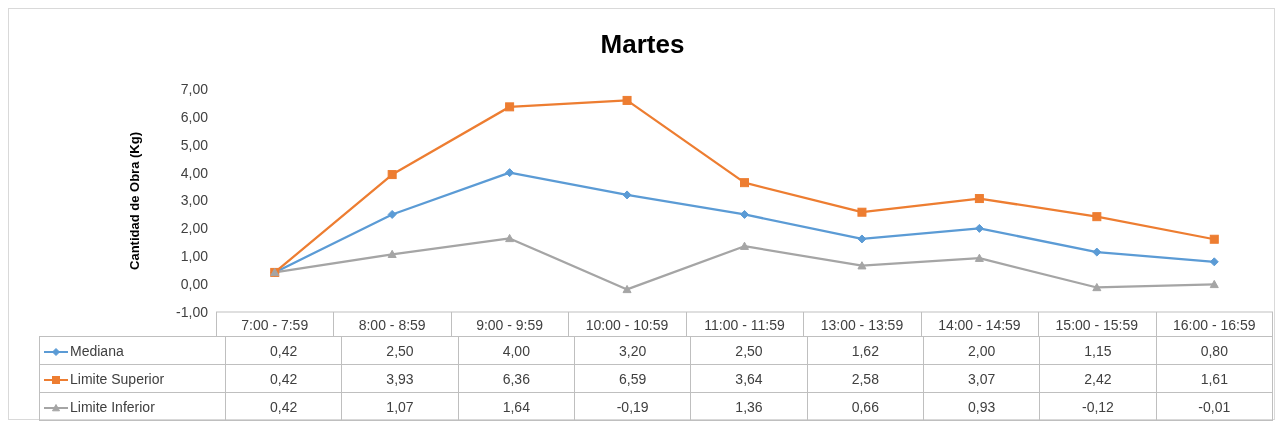 The image size is (1283, 425). Describe the element at coordinates (194, 284) in the screenshot. I see `y-tick-label: 0,00` at that location.